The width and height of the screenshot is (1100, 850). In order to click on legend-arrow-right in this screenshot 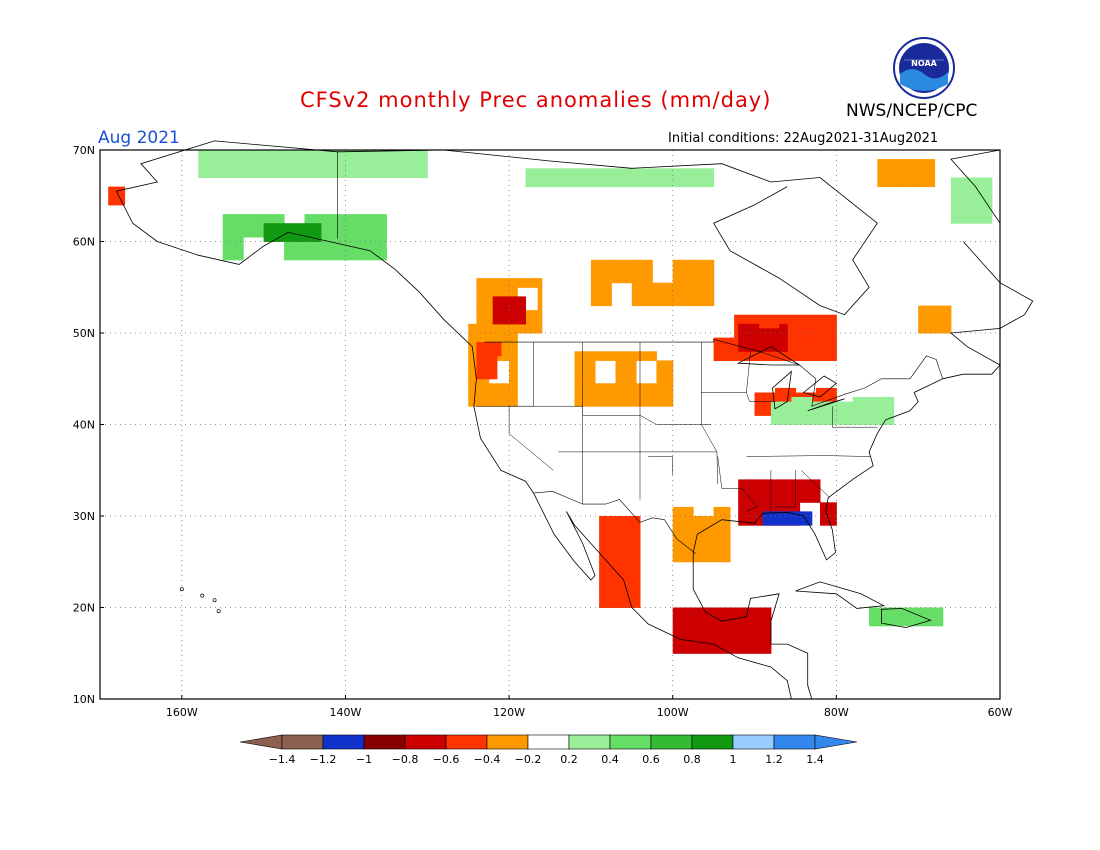, I will do `click(836, 742)`.